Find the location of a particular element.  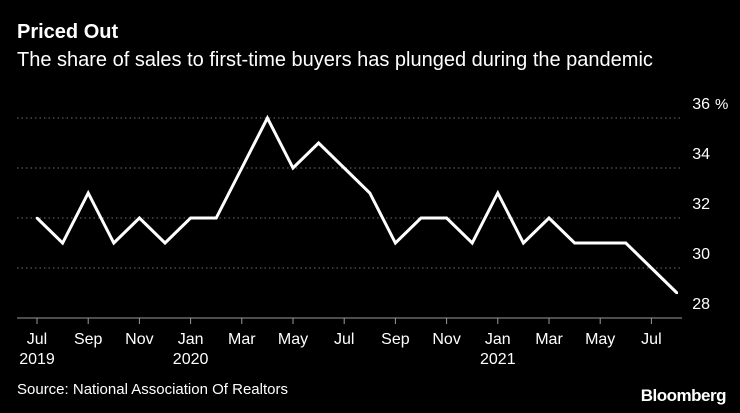

y-tick-label: 36 is located at coordinates (701, 104).